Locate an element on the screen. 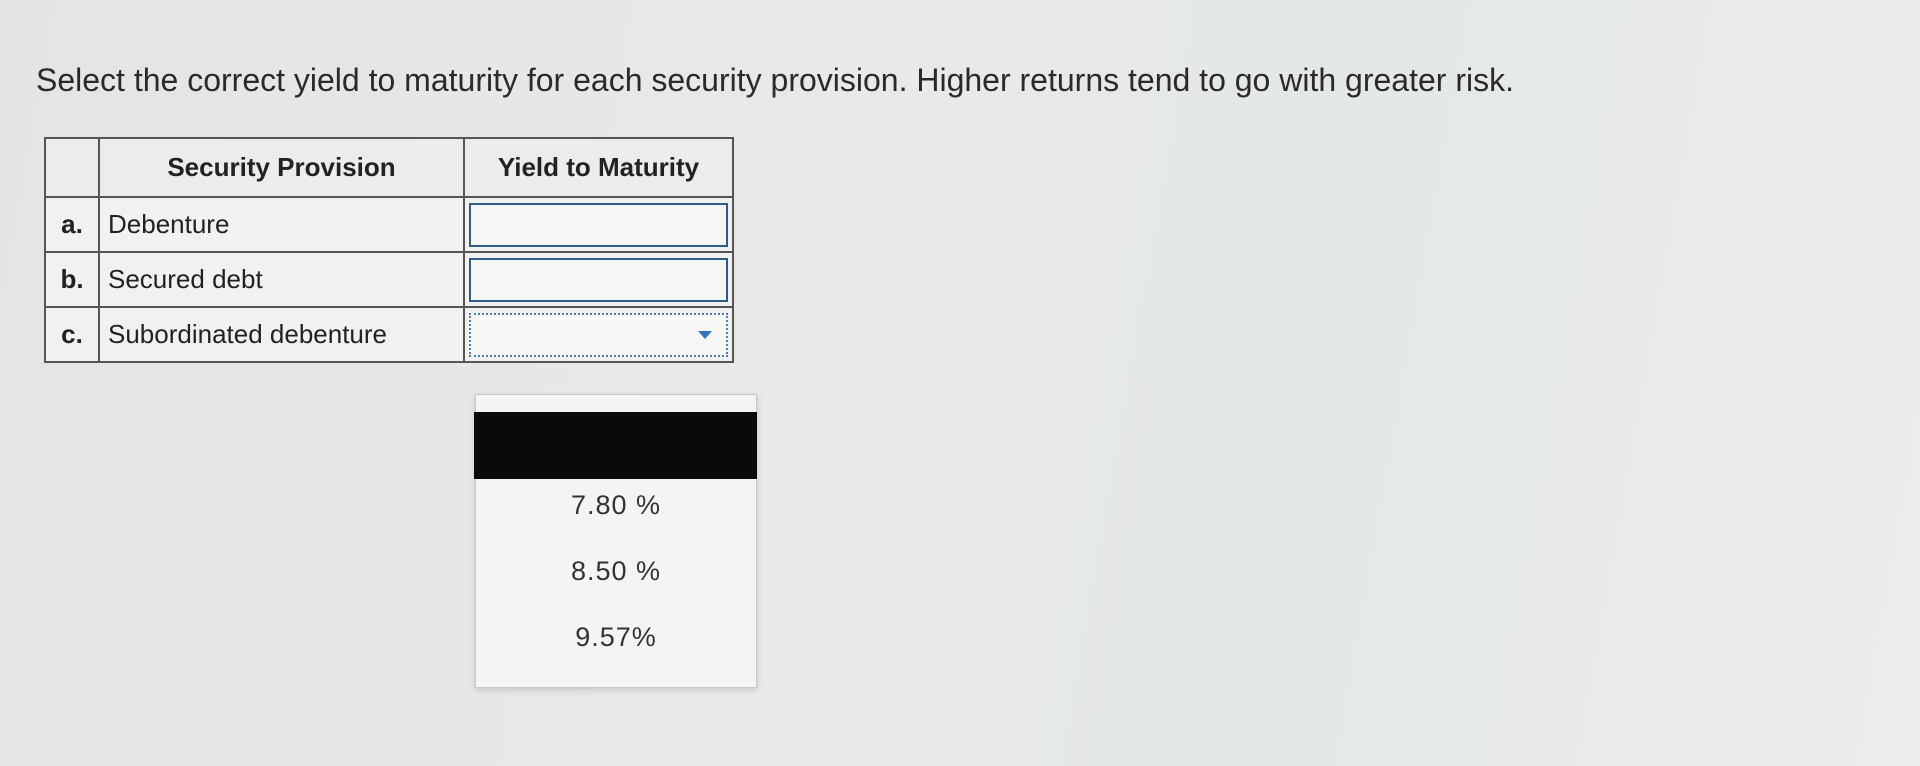 Image resolution: width=1920 pixels, height=766 pixels. dropdown-caret is located at coordinates (705, 334).